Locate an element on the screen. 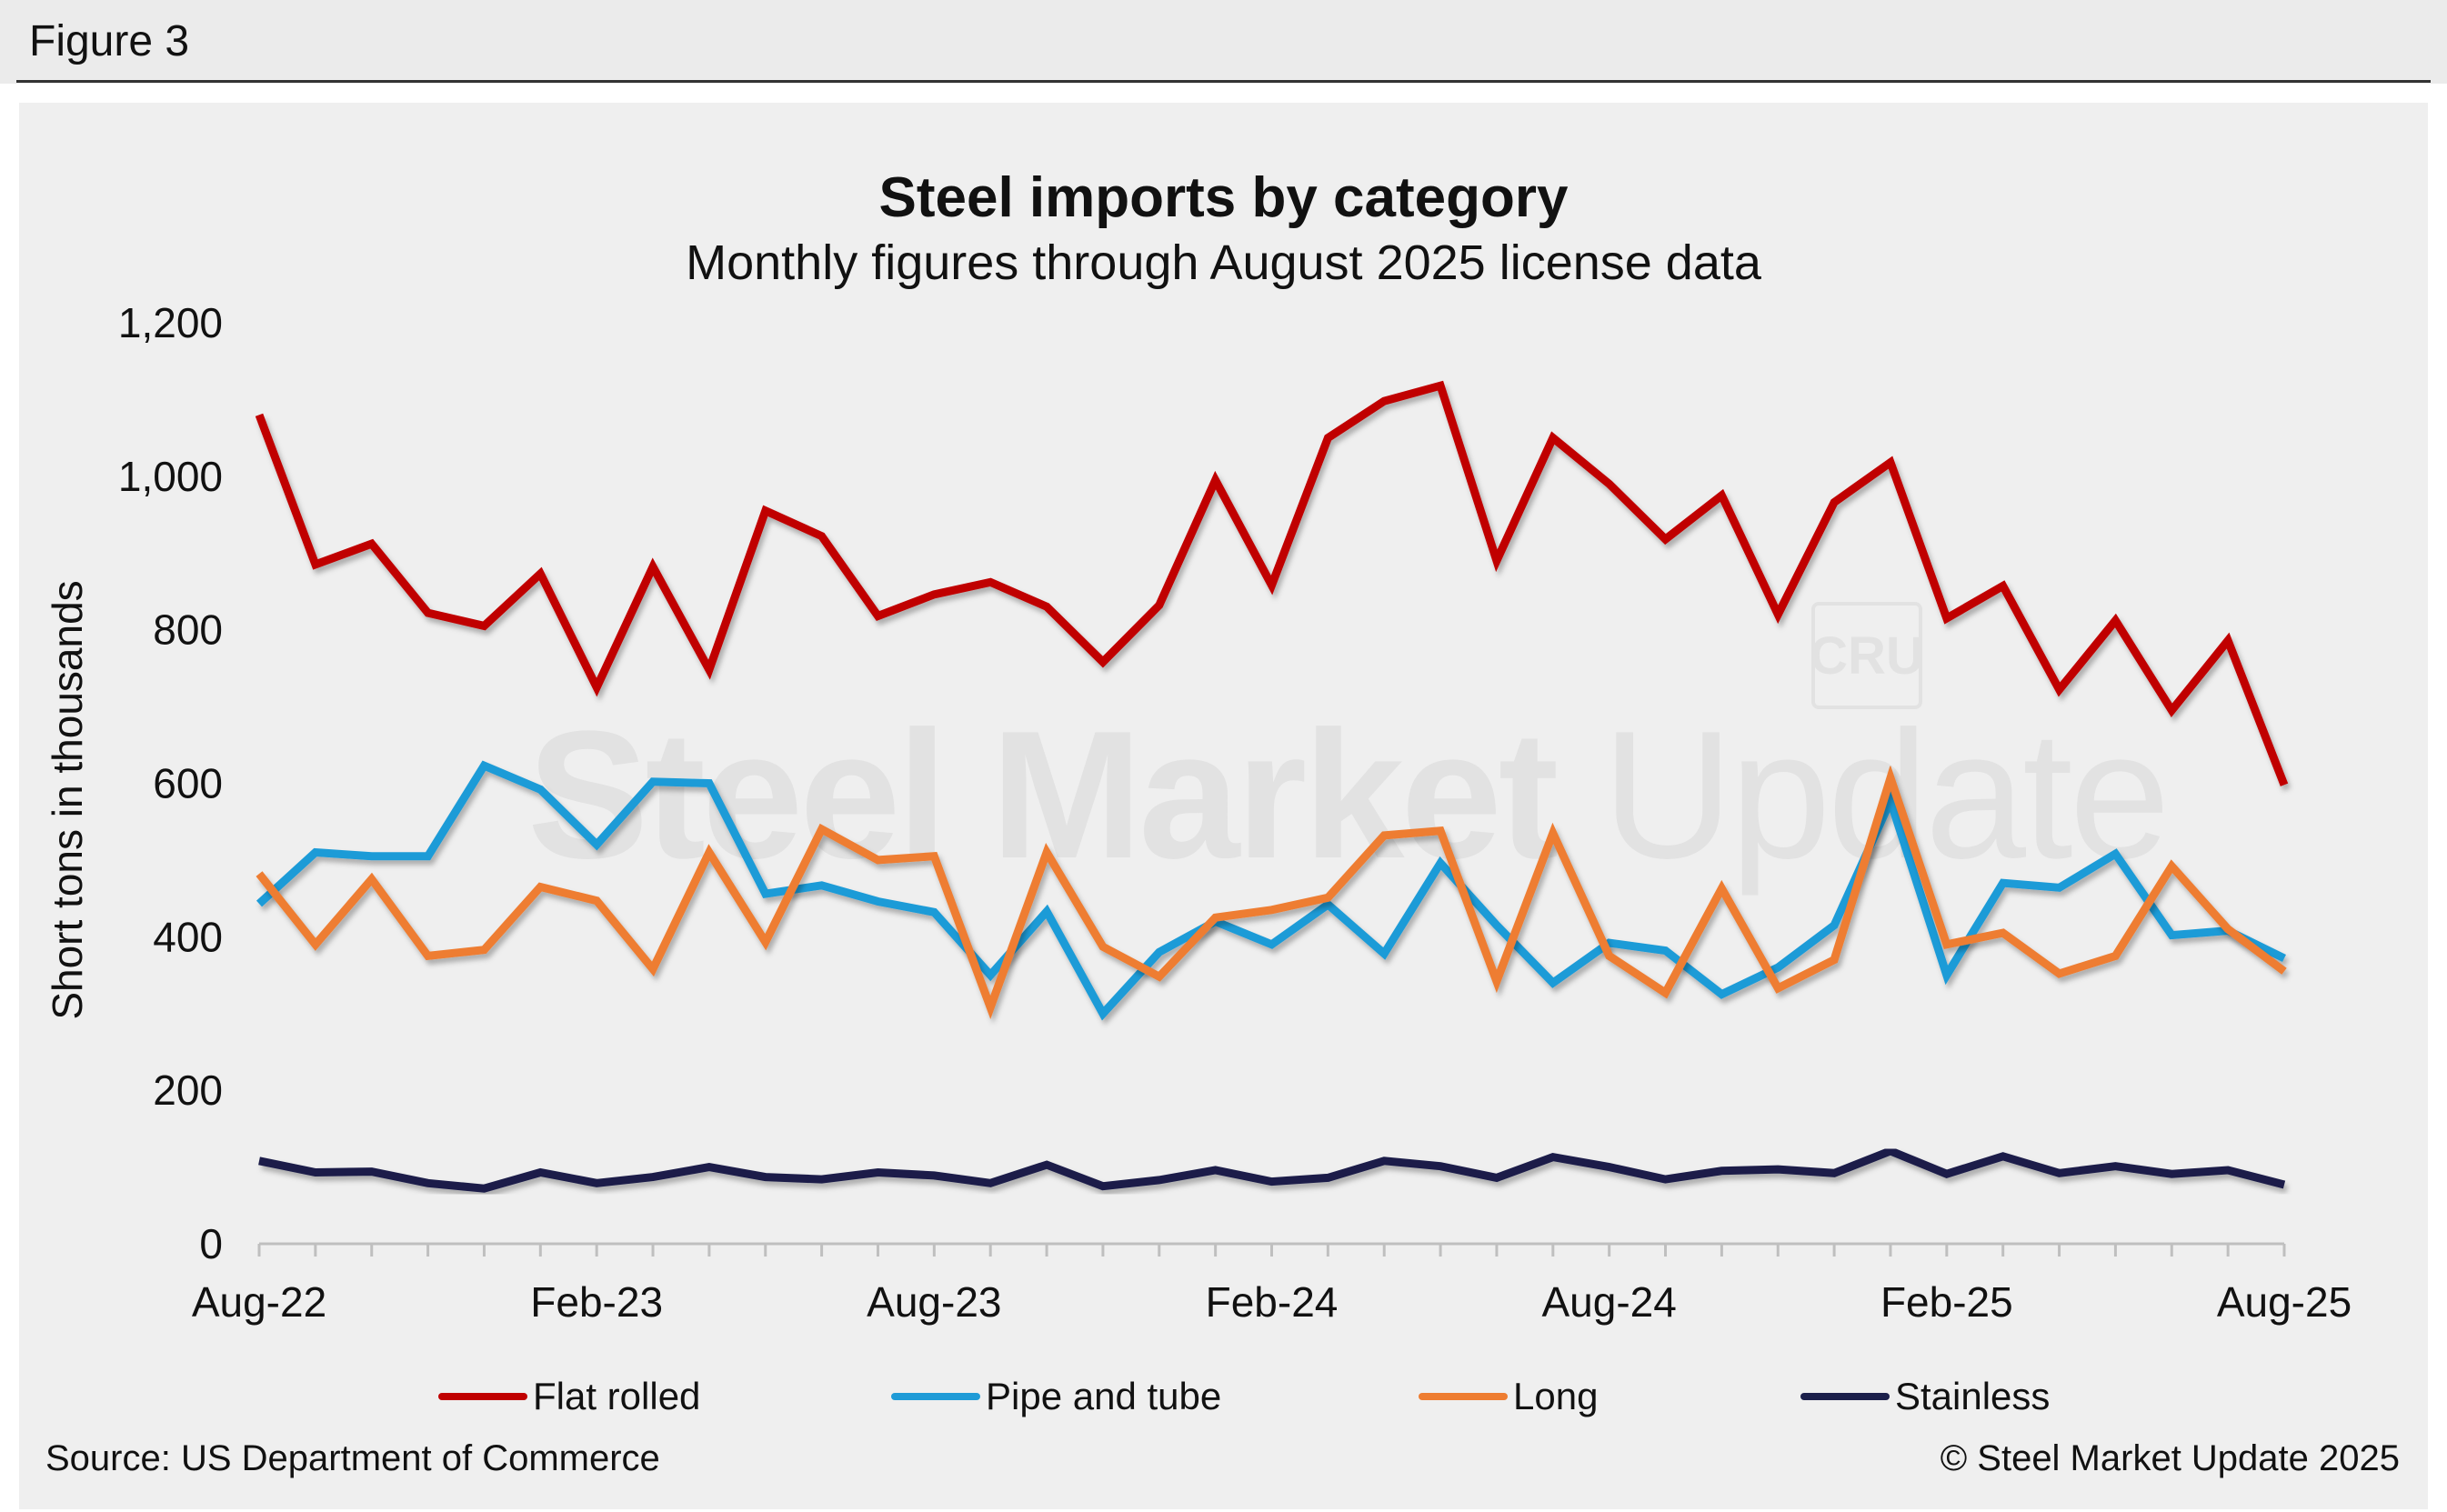 This screenshot has height=1512, width=2447. legend-label: Flat rolled is located at coordinates (617, 1396).